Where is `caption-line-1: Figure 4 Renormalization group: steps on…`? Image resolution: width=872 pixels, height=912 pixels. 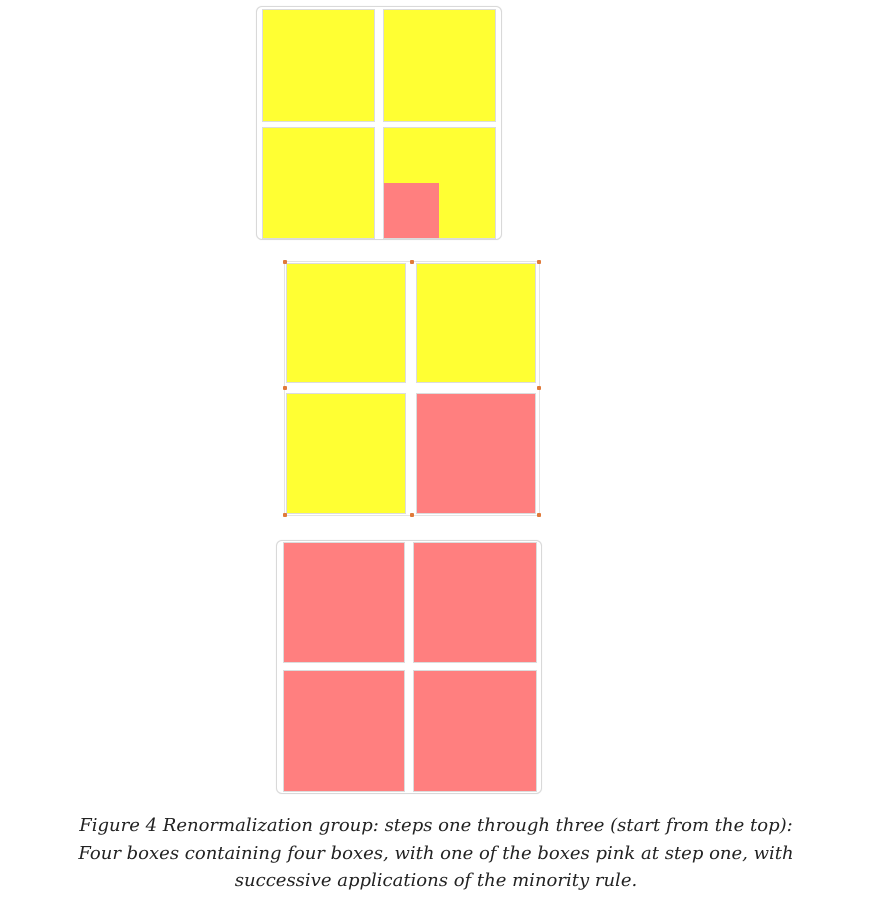
caption-line-1: Figure 4 Renormalization group: steps on… is located at coordinates (436, 825).